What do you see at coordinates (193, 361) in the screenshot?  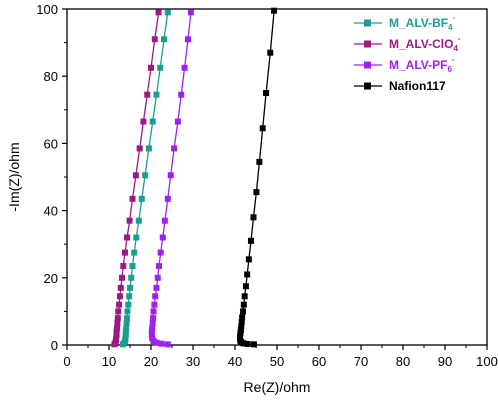 I see `x-tick-label: 30` at bounding box center [193, 361].